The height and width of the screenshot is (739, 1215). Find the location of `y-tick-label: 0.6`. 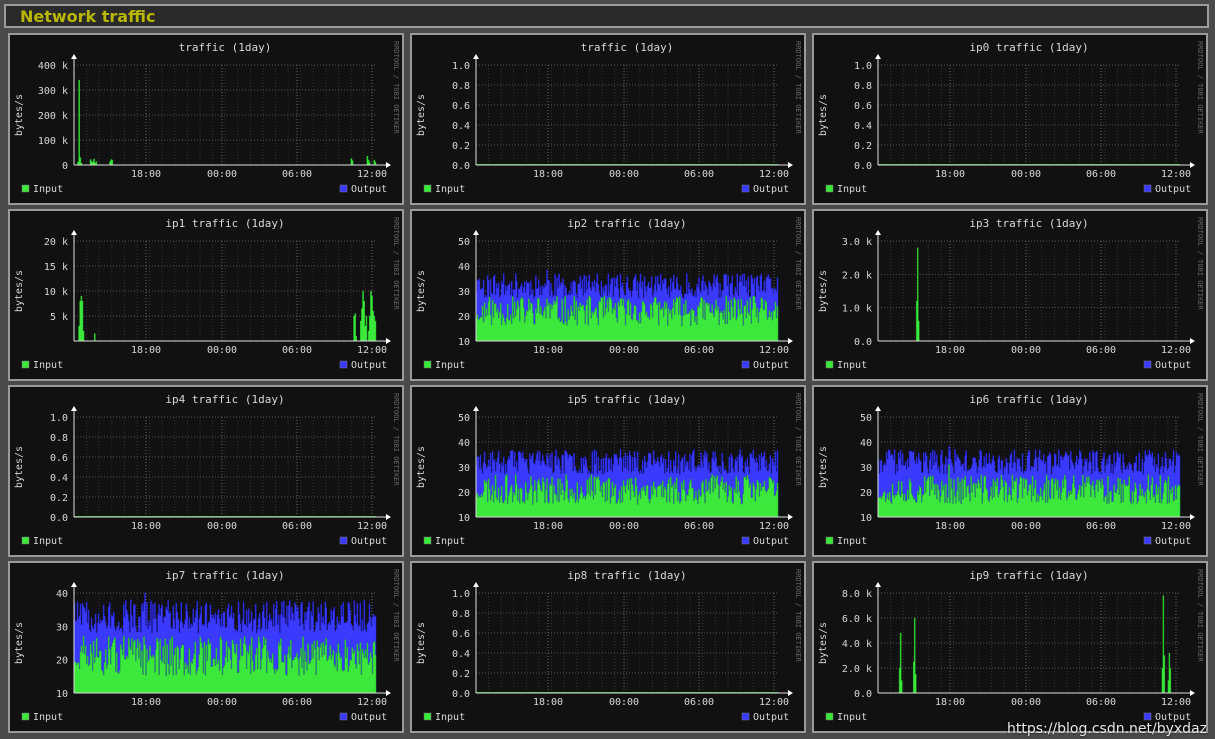

y-tick-label: 0.6 is located at coordinates (59, 458).